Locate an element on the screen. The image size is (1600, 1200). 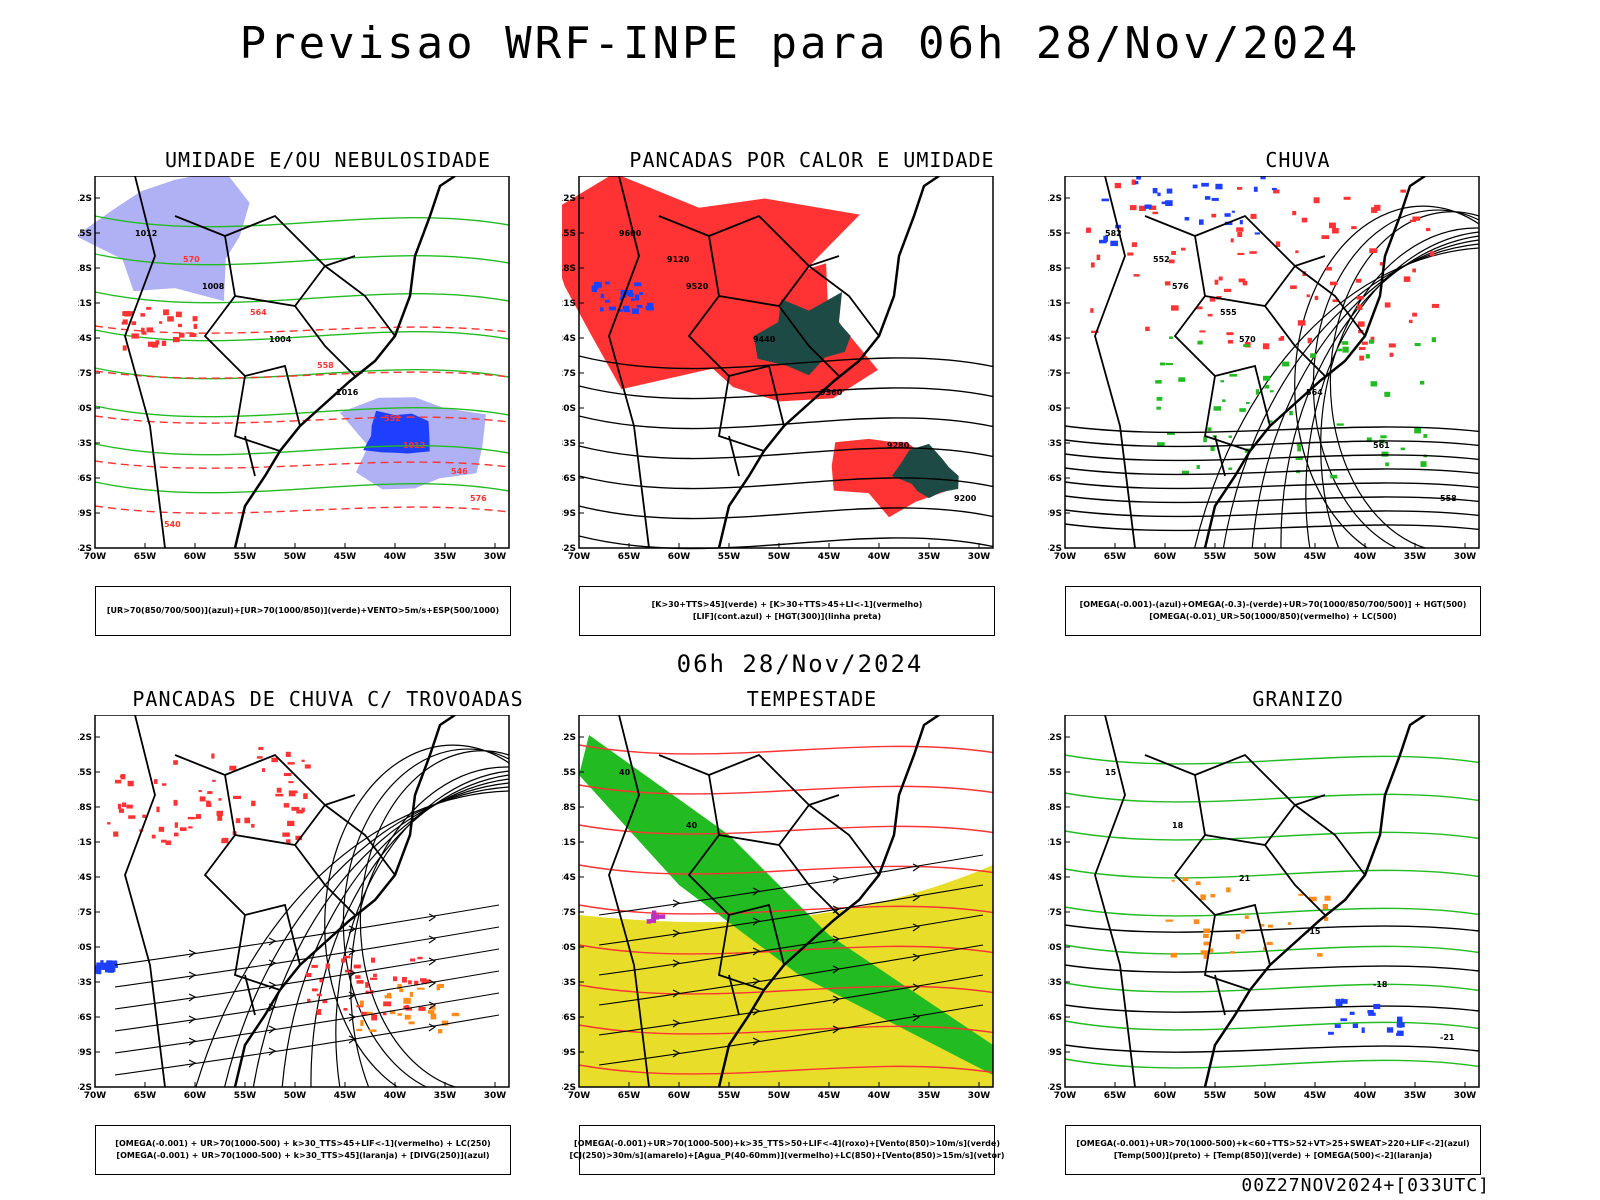
contour-value-label: 558 is located at coordinates (1448, 498).